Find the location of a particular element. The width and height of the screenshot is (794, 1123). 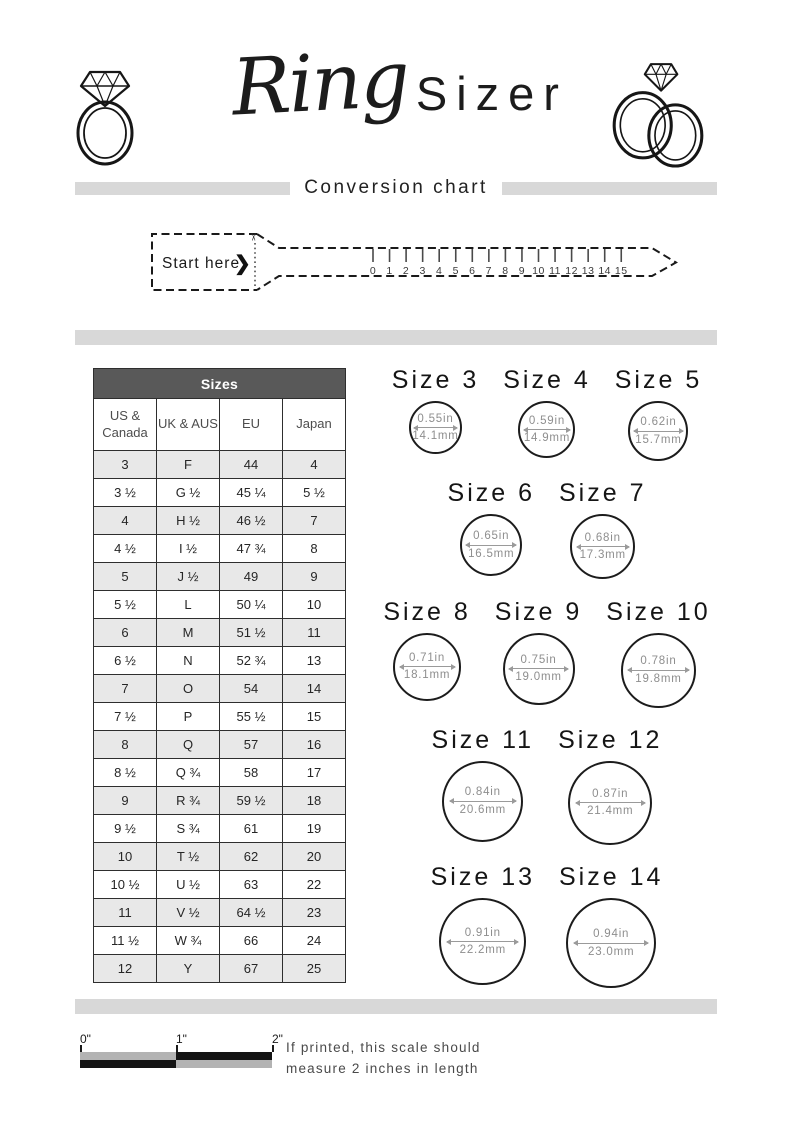

ring-diameter-circle: 0.71in 18.1mm is located at coordinates (427, 666).